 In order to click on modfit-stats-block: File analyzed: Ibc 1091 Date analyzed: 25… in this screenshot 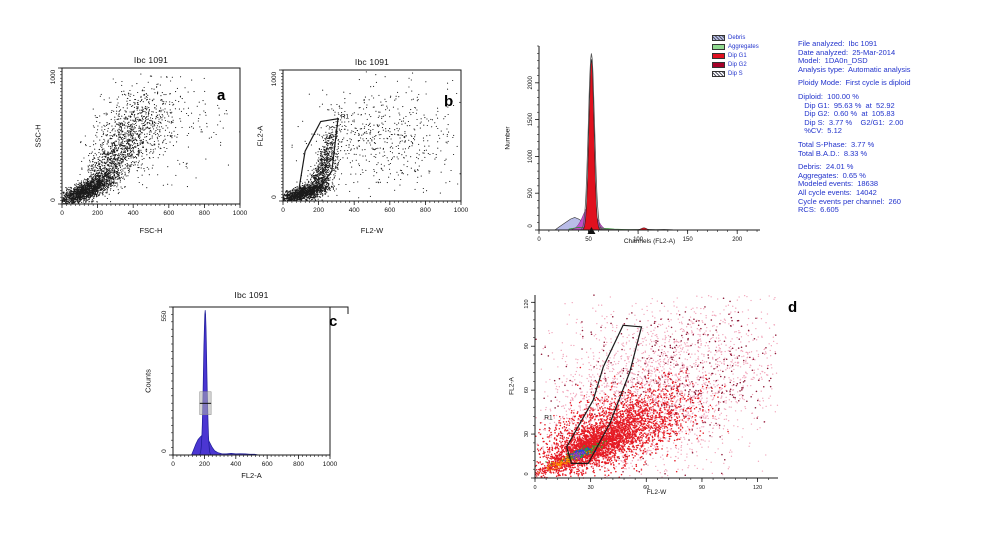, I will do `click(854, 127)`.